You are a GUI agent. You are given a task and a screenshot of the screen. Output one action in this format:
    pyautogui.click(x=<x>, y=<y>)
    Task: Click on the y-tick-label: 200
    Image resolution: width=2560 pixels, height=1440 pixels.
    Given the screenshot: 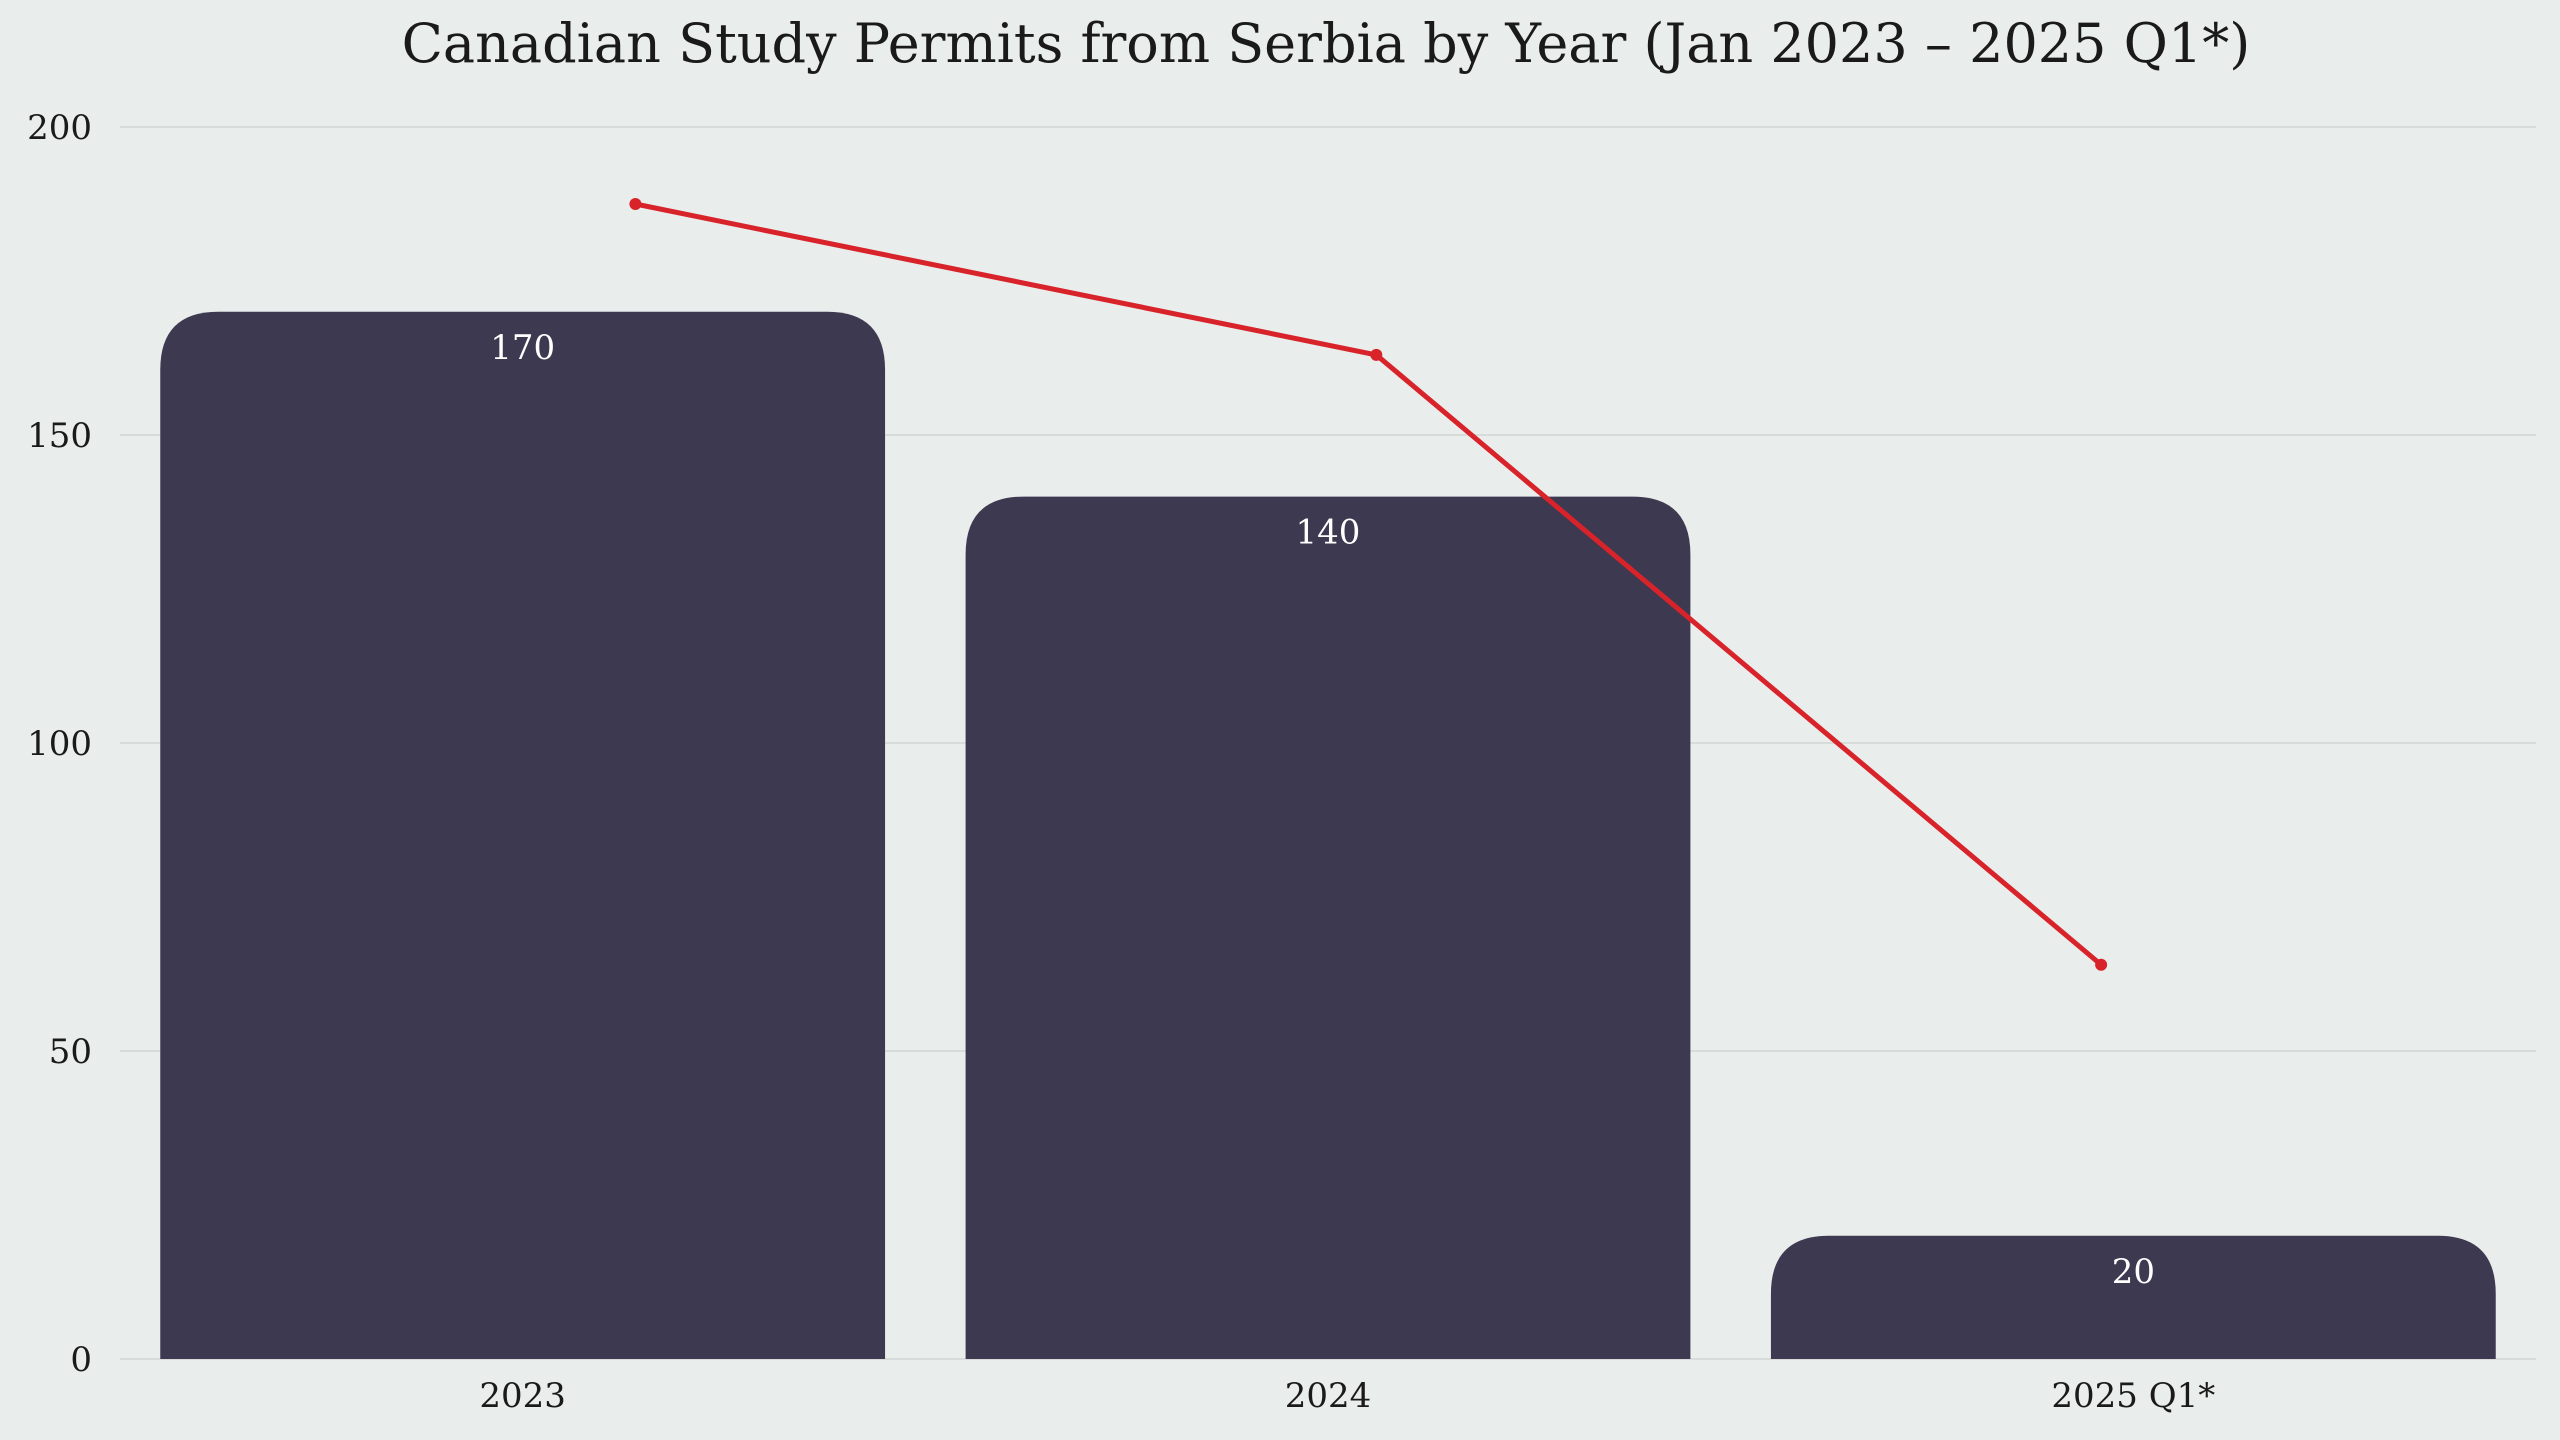 What is the action you would take?
    pyautogui.click(x=59, y=128)
    